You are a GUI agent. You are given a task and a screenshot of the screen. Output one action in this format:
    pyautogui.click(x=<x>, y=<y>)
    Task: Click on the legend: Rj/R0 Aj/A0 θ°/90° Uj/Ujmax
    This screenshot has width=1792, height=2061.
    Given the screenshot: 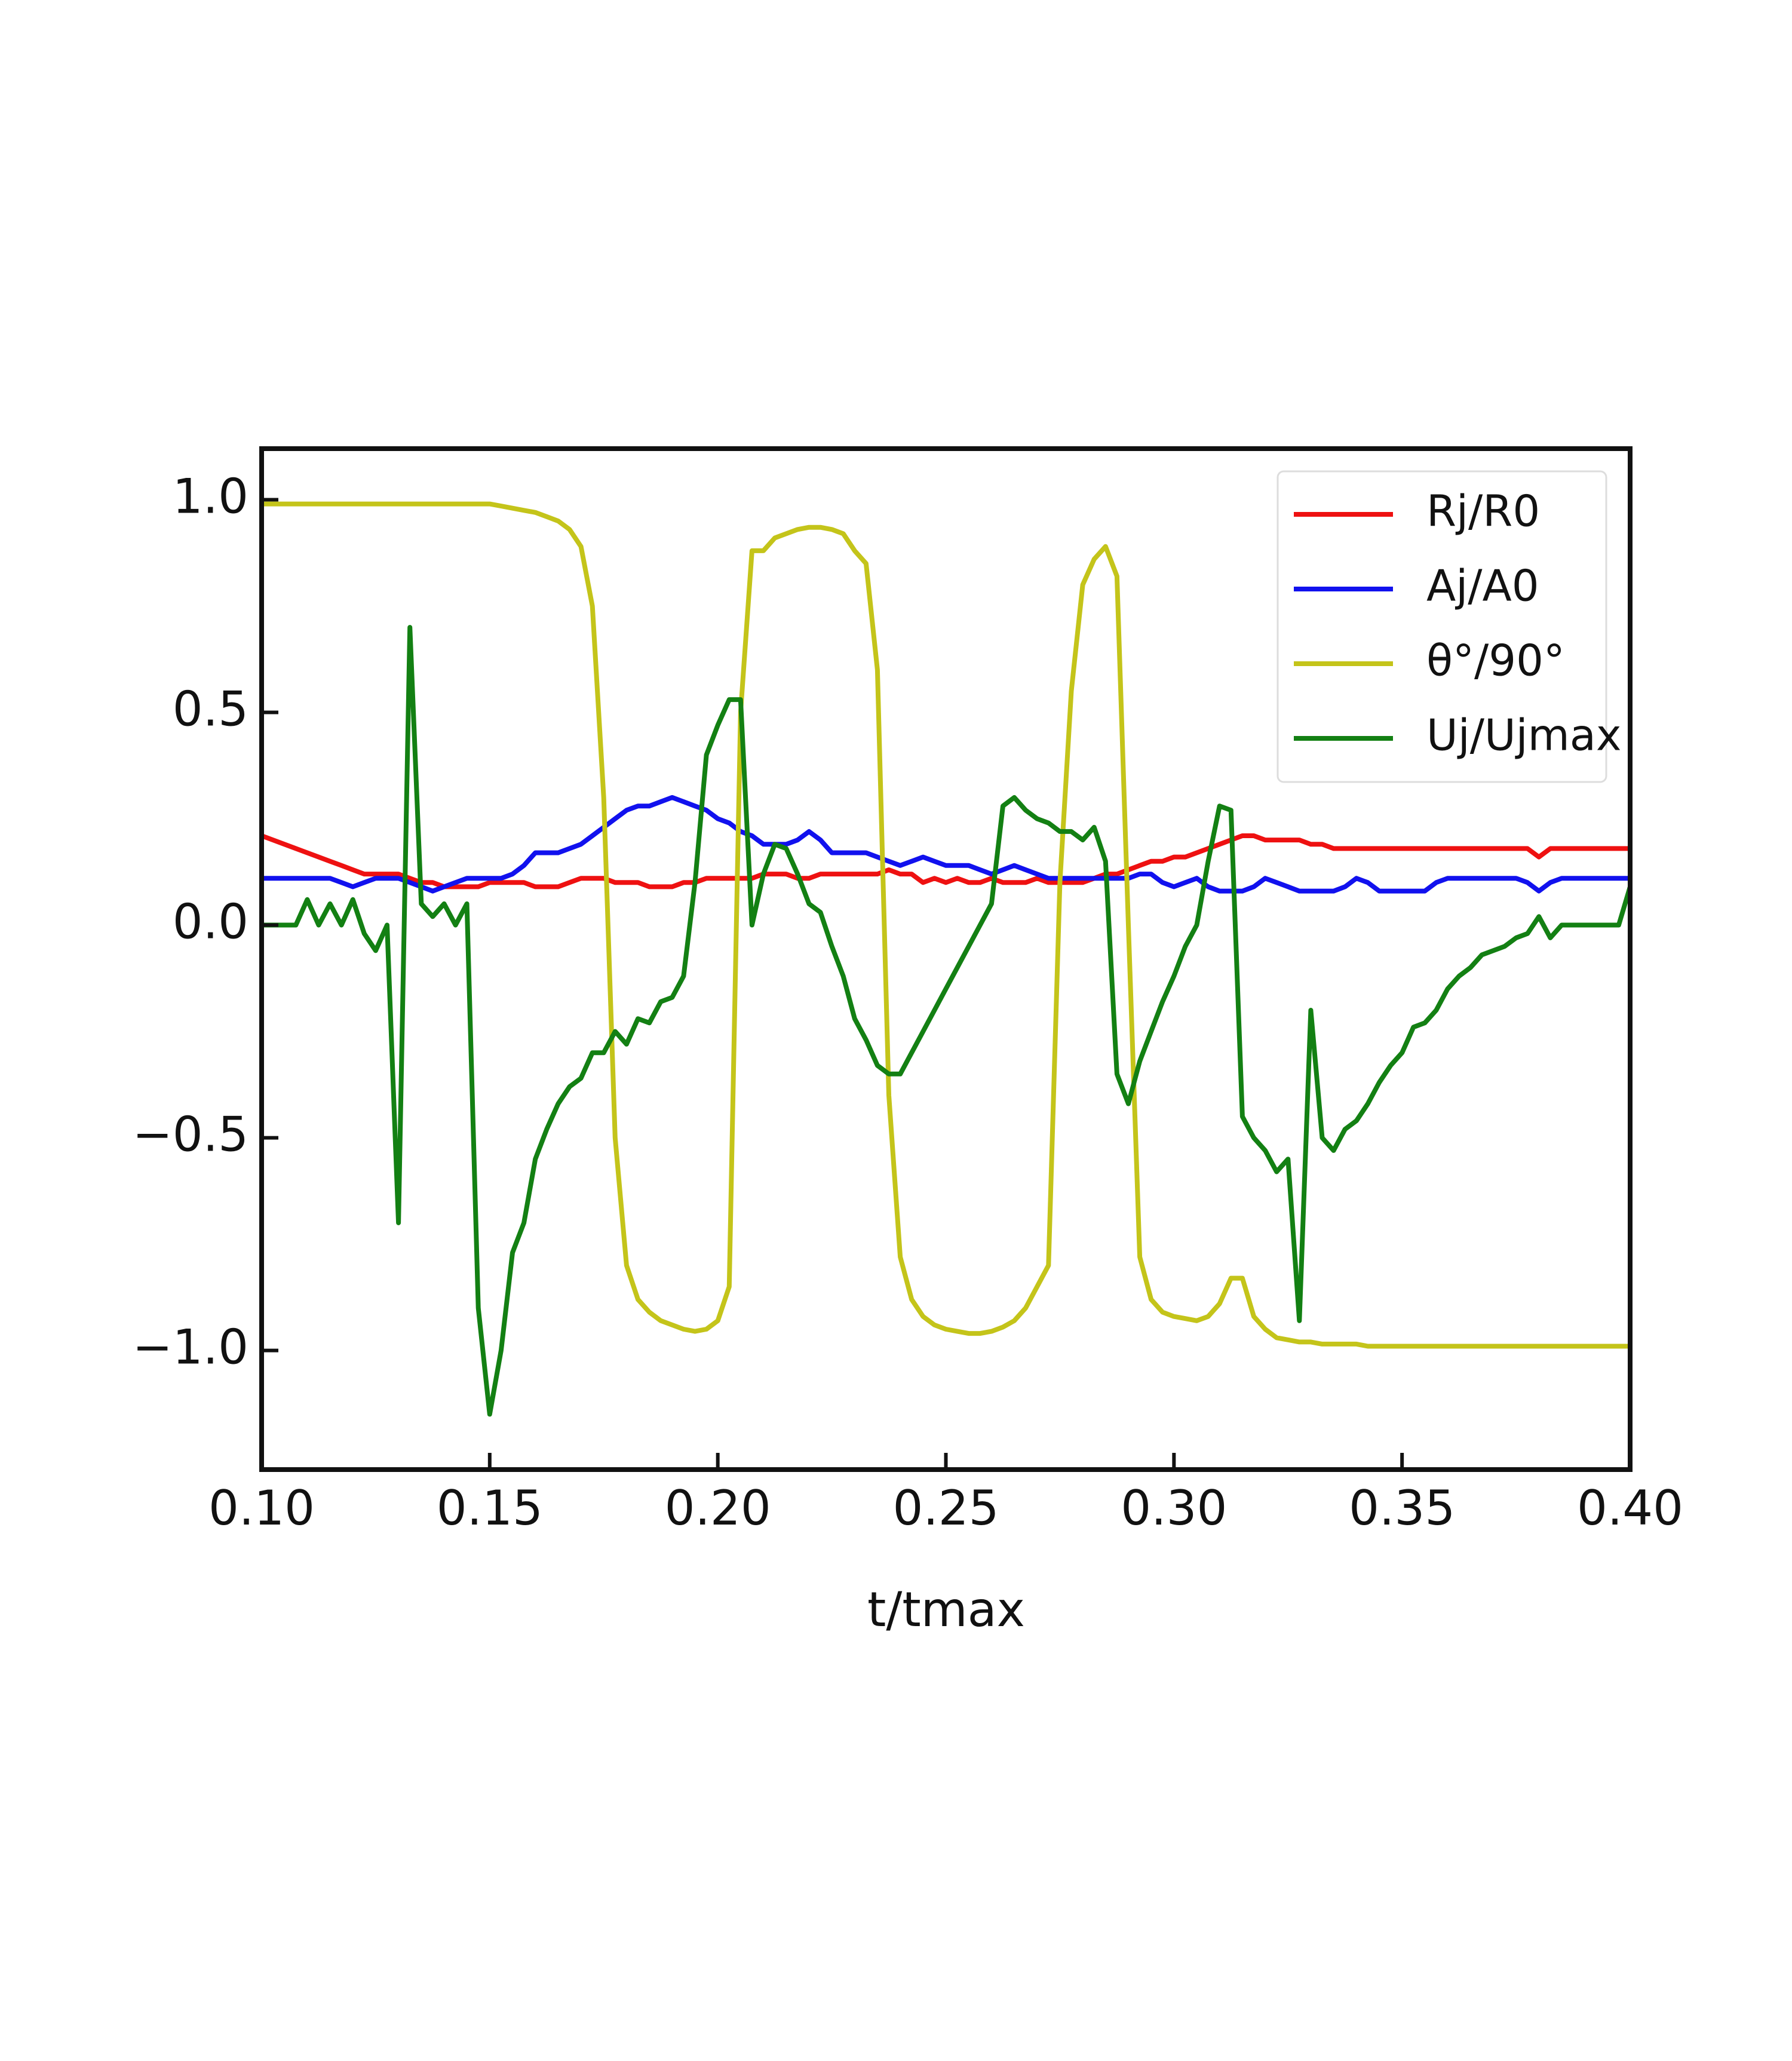 What is the action you would take?
    pyautogui.click(x=1449, y=626)
    